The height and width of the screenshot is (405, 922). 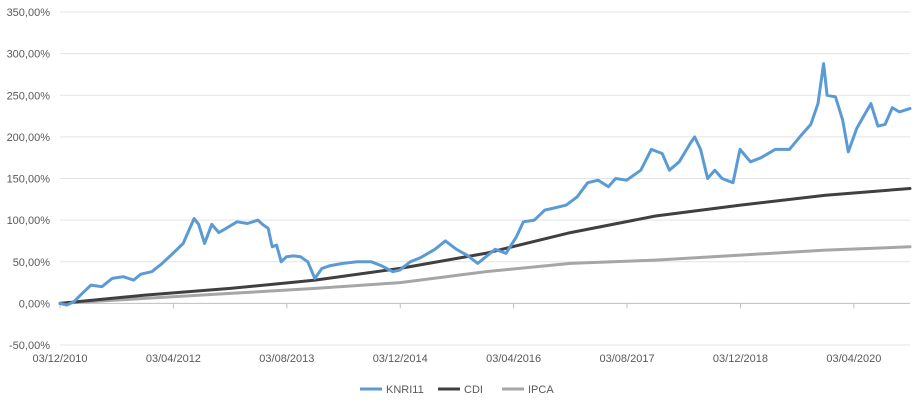 I want to click on x-tick-label: 03/08/2017, so click(x=627, y=359).